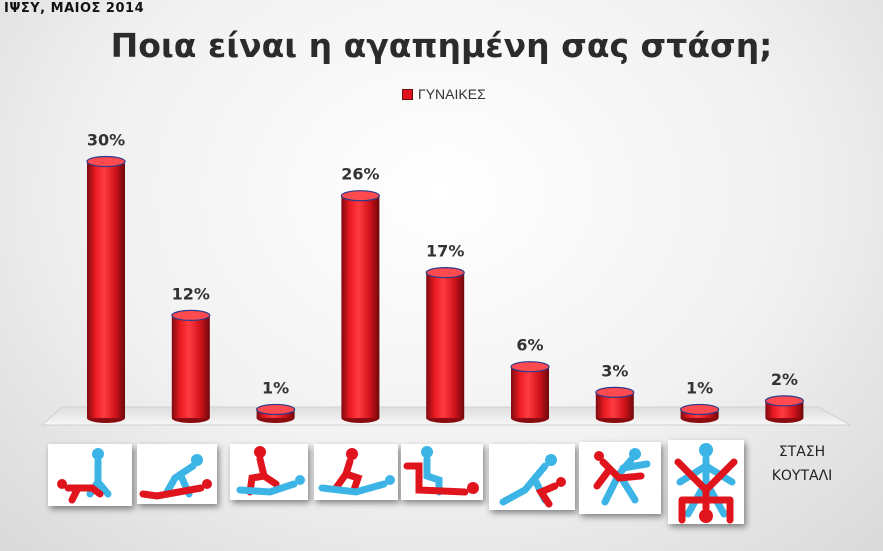 This screenshot has height=551, width=883. Describe the element at coordinates (191, 293) in the screenshot. I see `value-label-2: 12%` at that location.